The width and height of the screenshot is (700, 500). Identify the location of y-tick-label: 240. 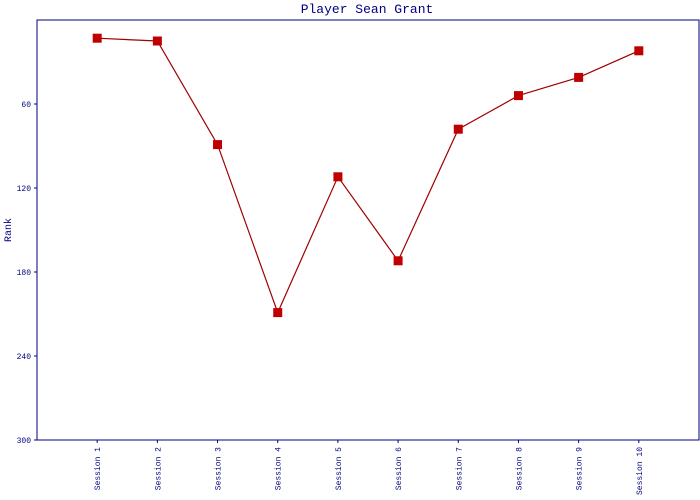
(24, 357).